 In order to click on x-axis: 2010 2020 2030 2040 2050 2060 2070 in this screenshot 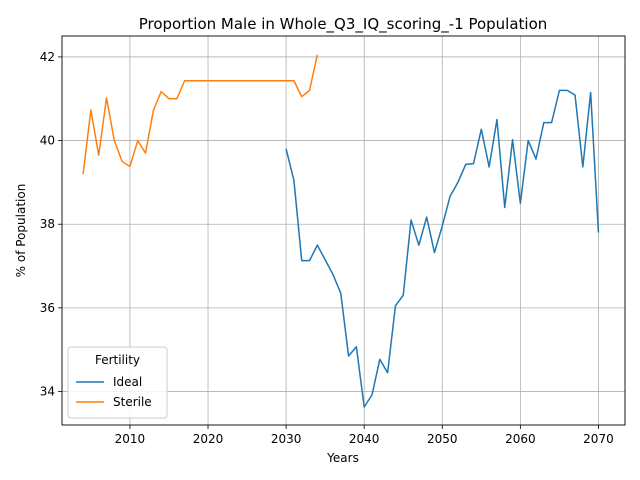, I will do `click(364, 435)`.